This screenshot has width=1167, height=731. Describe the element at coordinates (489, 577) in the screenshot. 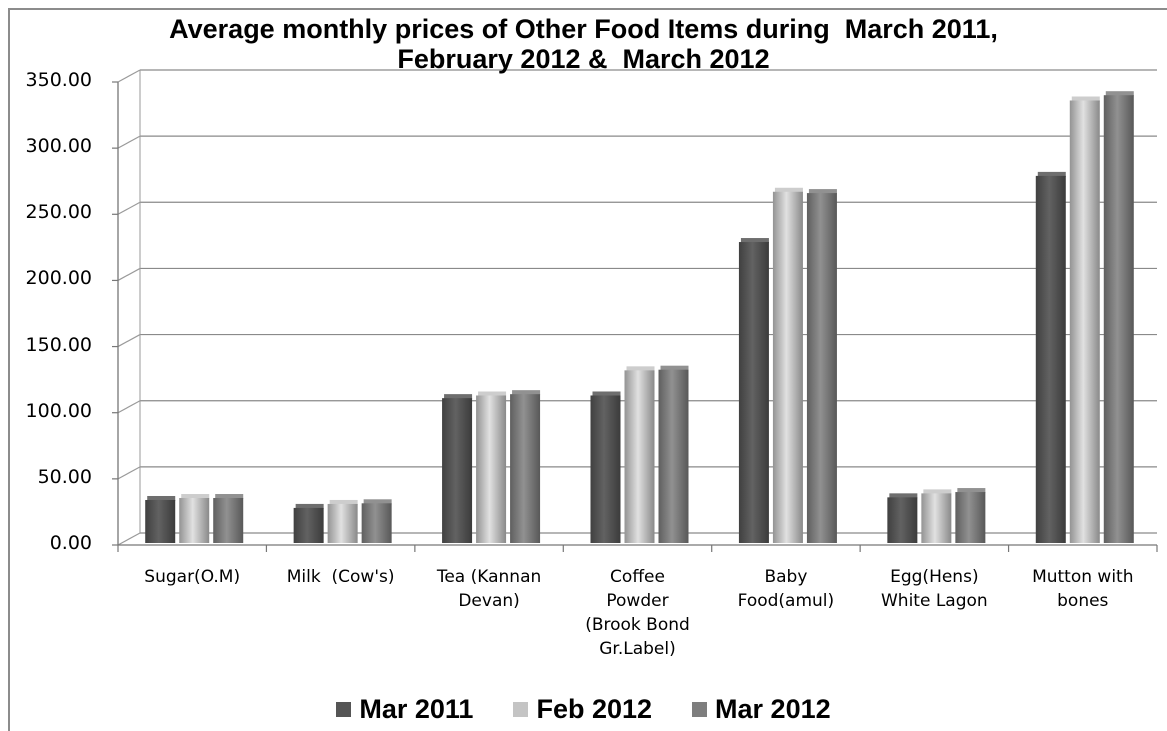

I see `x-category-label-line: Tea (Kannan` at that location.